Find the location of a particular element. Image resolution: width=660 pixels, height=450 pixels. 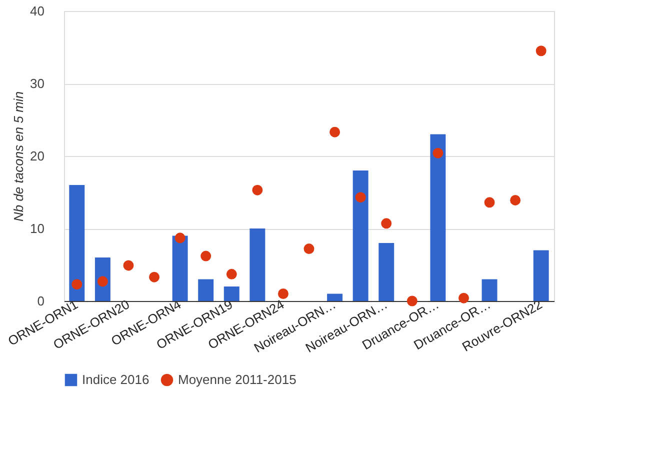

legend-label: Moyenne 2011-2015 is located at coordinates (237, 379).